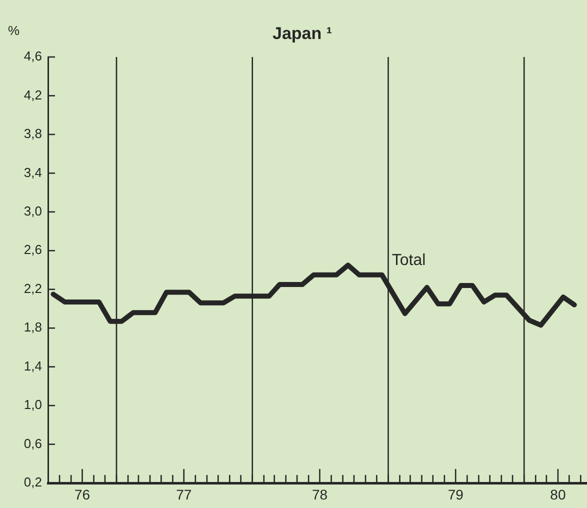 This screenshot has width=587, height=508. I want to click on y-axis-title: %, so click(14, 30).